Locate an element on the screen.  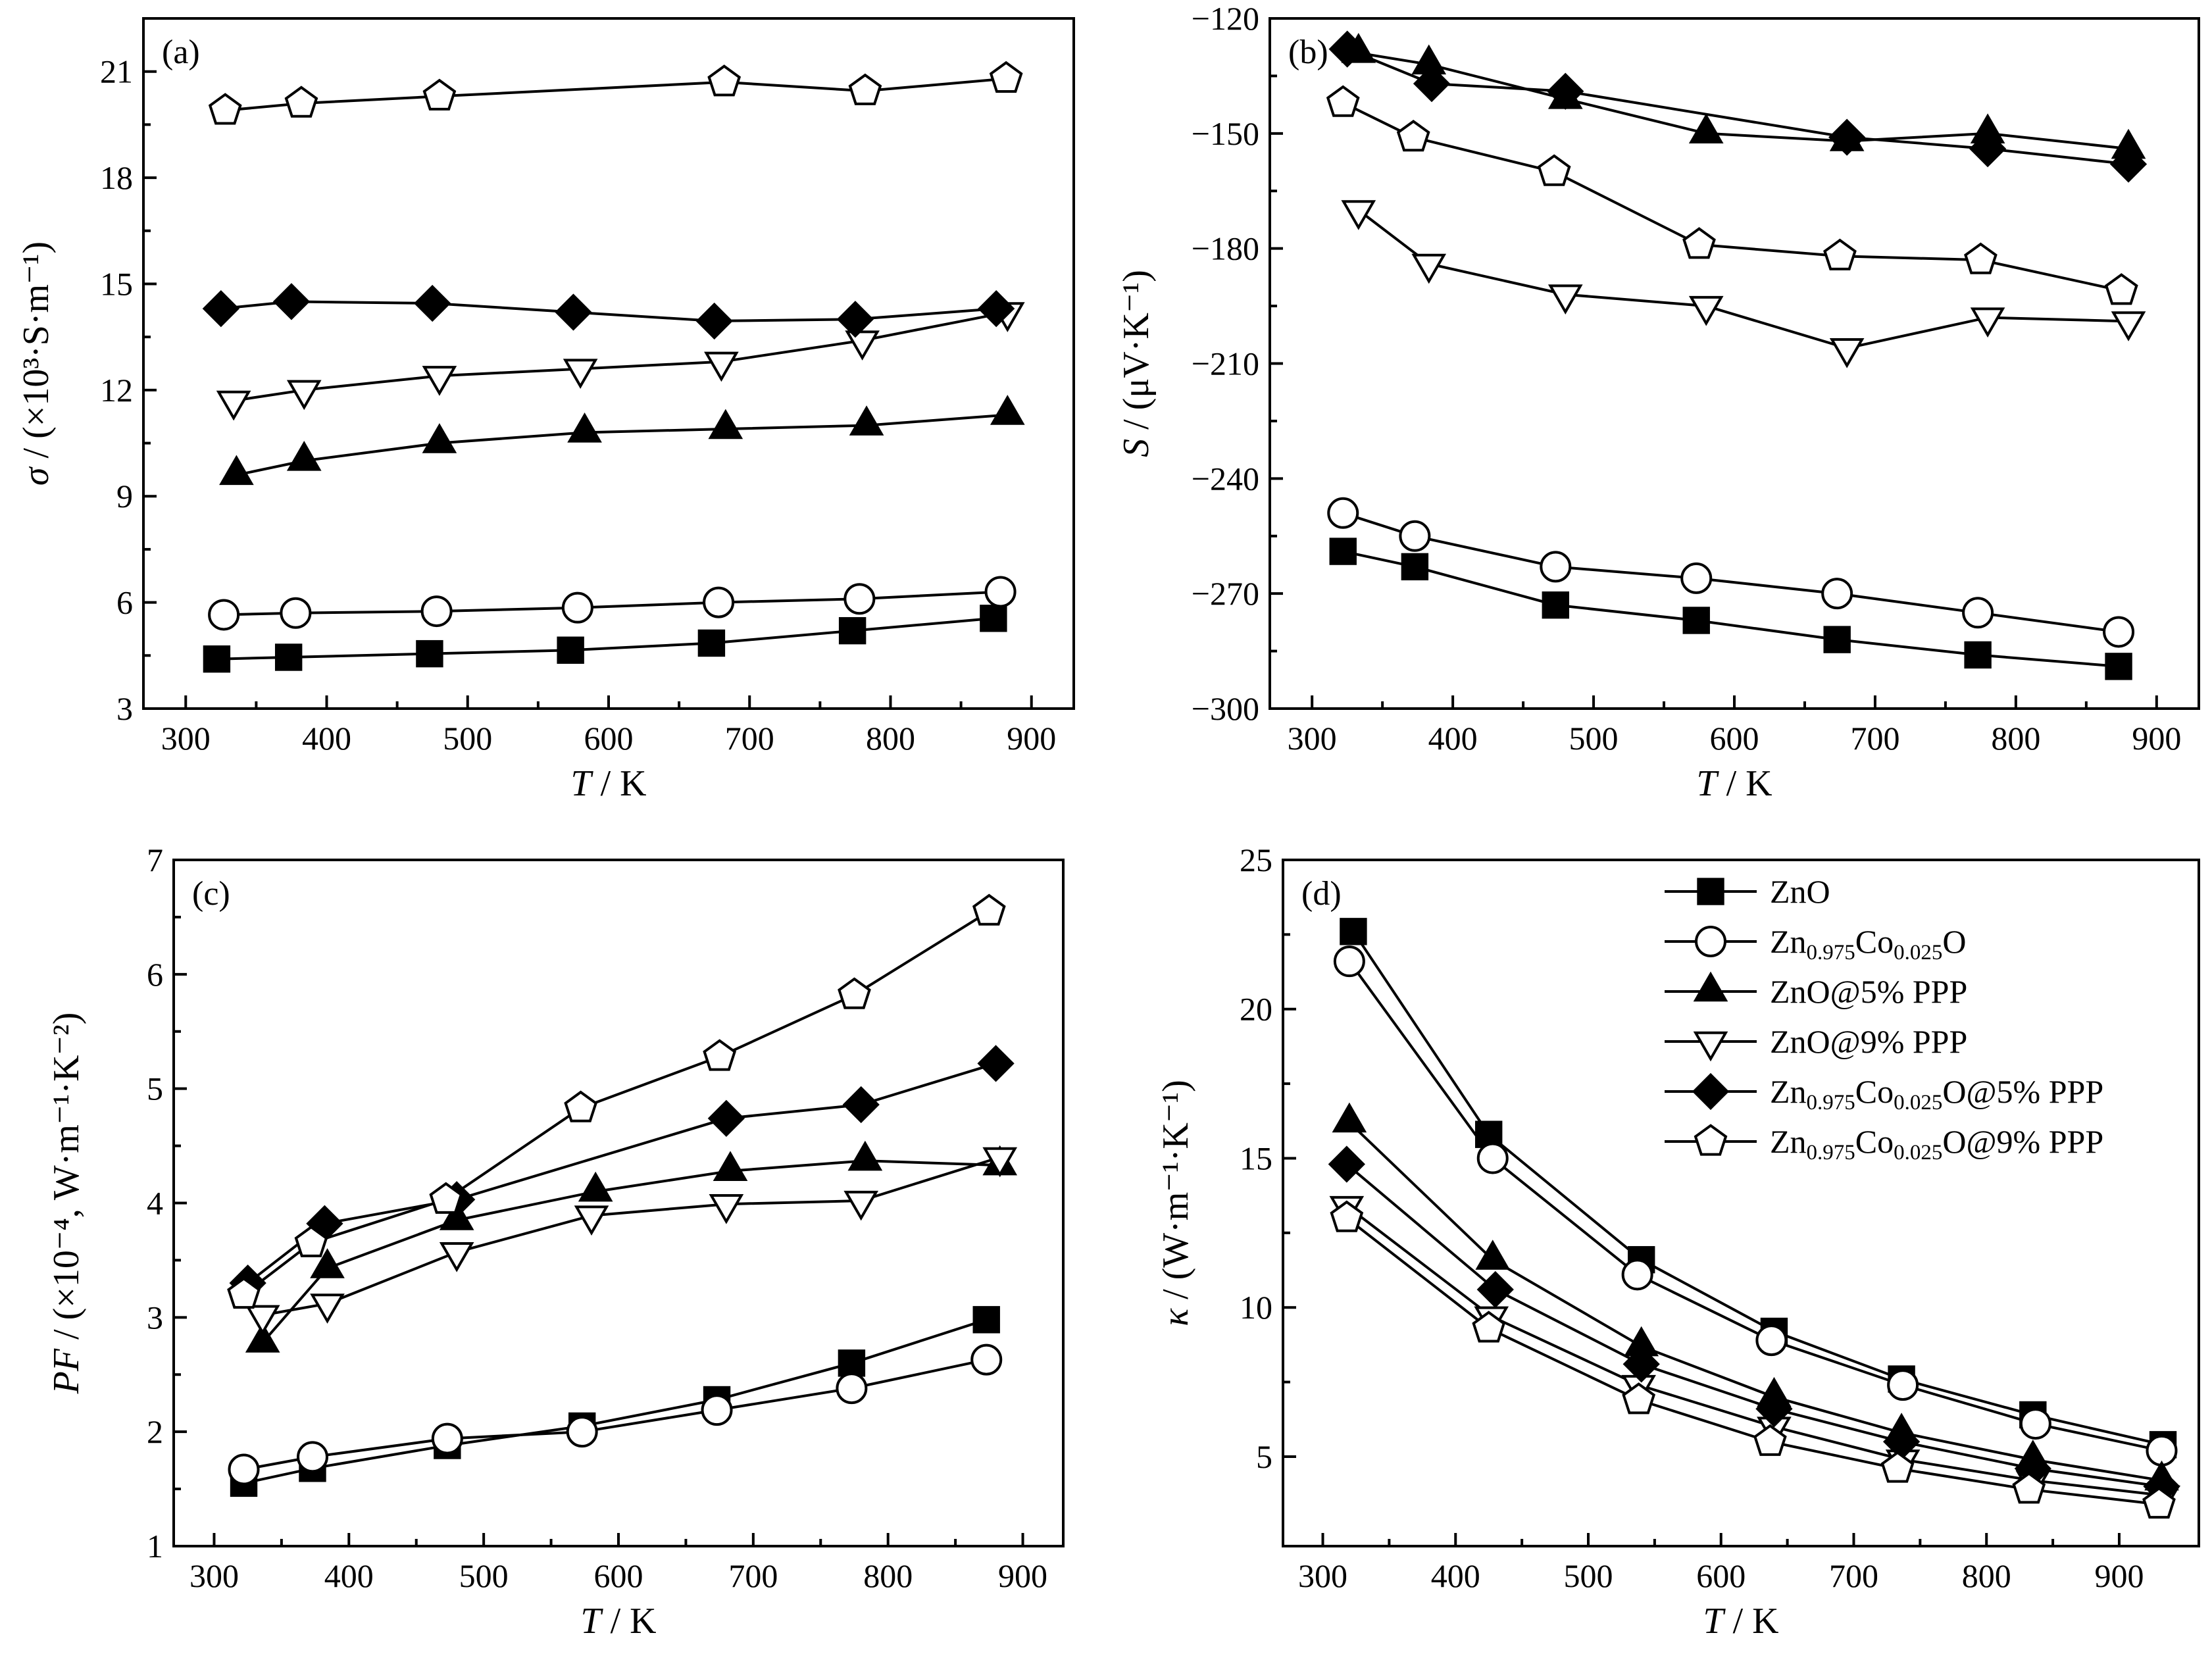
legend-entry: Zn0.975Co0.025O@5% PPP is located at coordinates (1884, 1093).